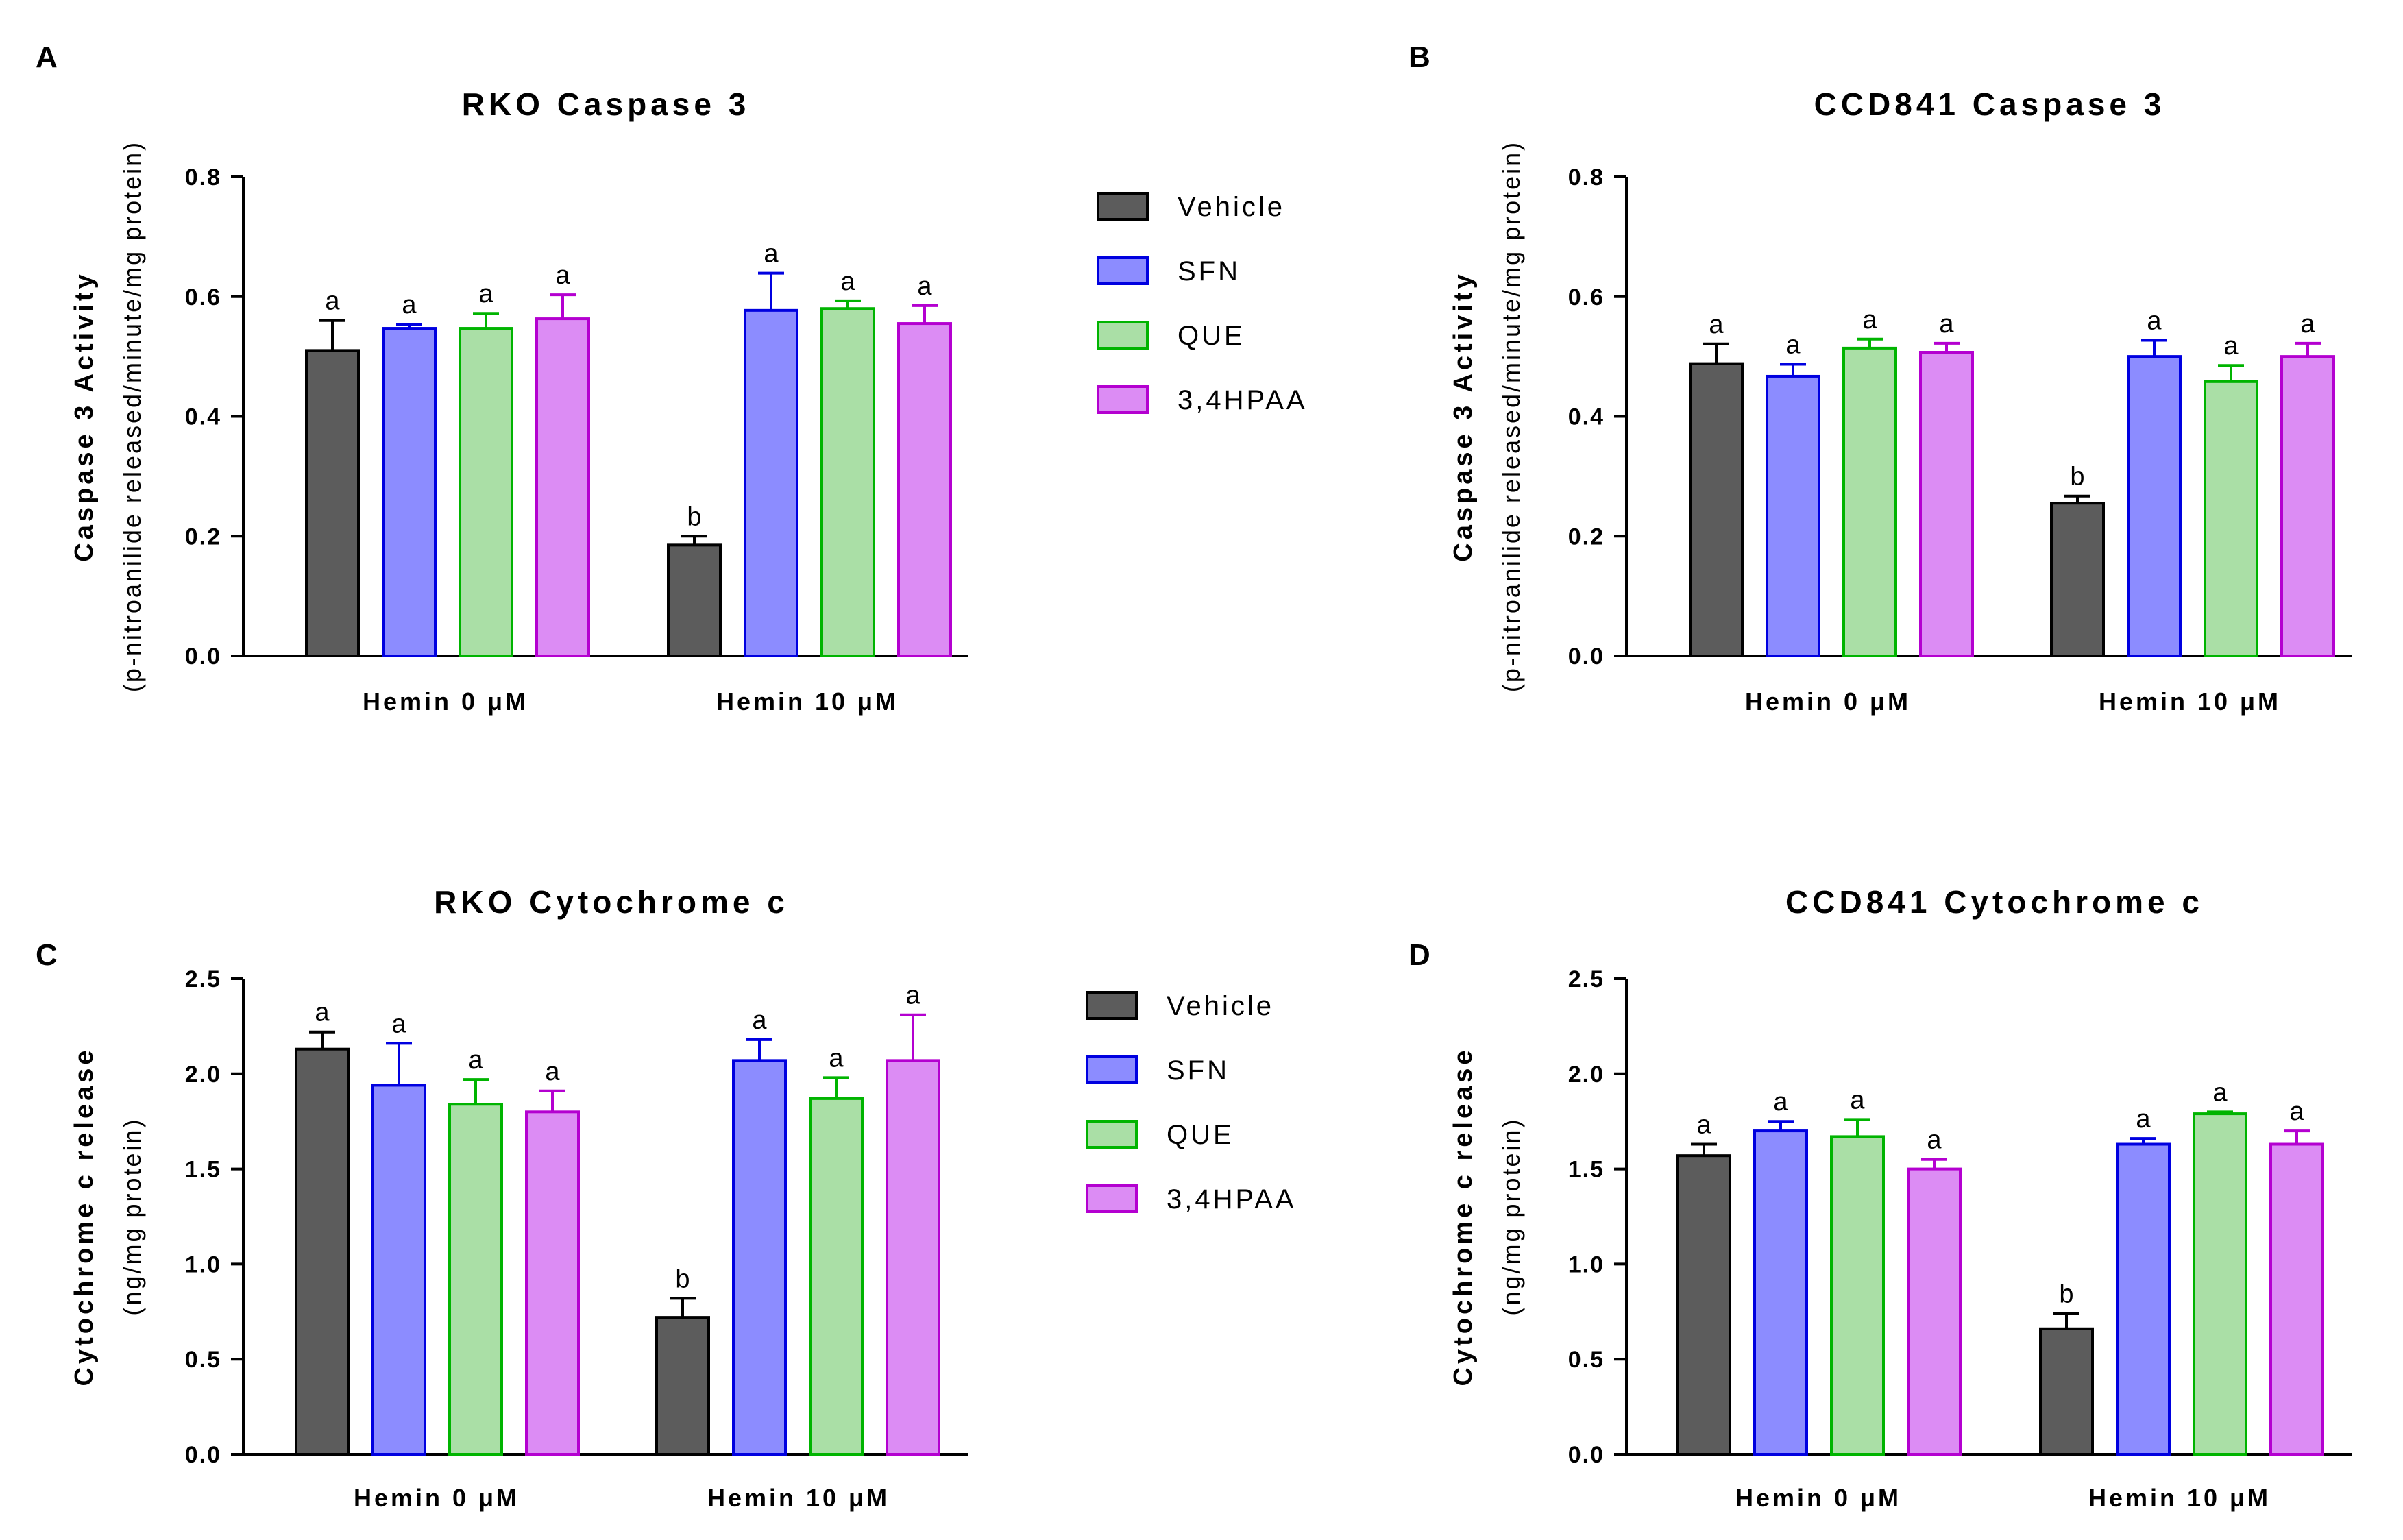 This screenshot has height=1540, width=2403. I want to click on legend-2: Vehicle SFN QUE 3,4HPAA, so click(1190, 1102).